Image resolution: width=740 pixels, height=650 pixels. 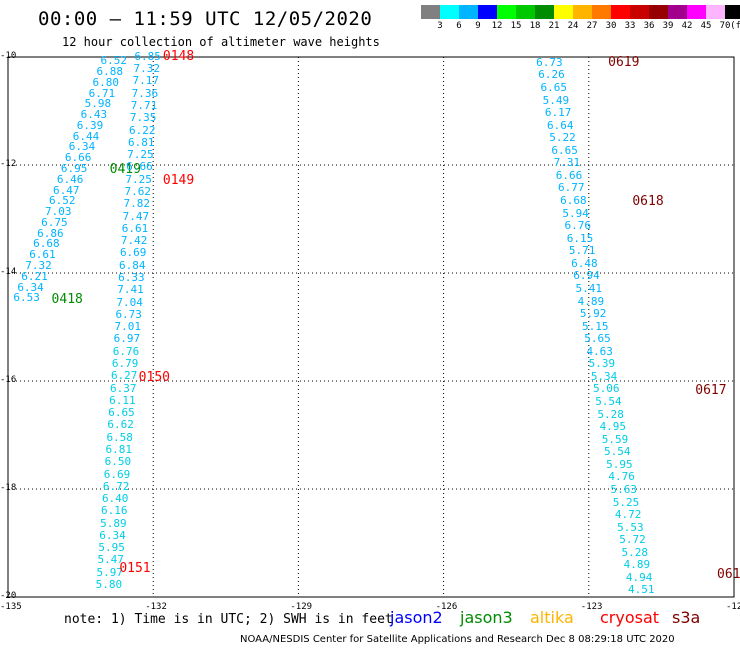 What do you see at coordinates (553, 87) in the screenshot?
I see `s3a-wave-height: 6.65` at bounding box center [553, 87].